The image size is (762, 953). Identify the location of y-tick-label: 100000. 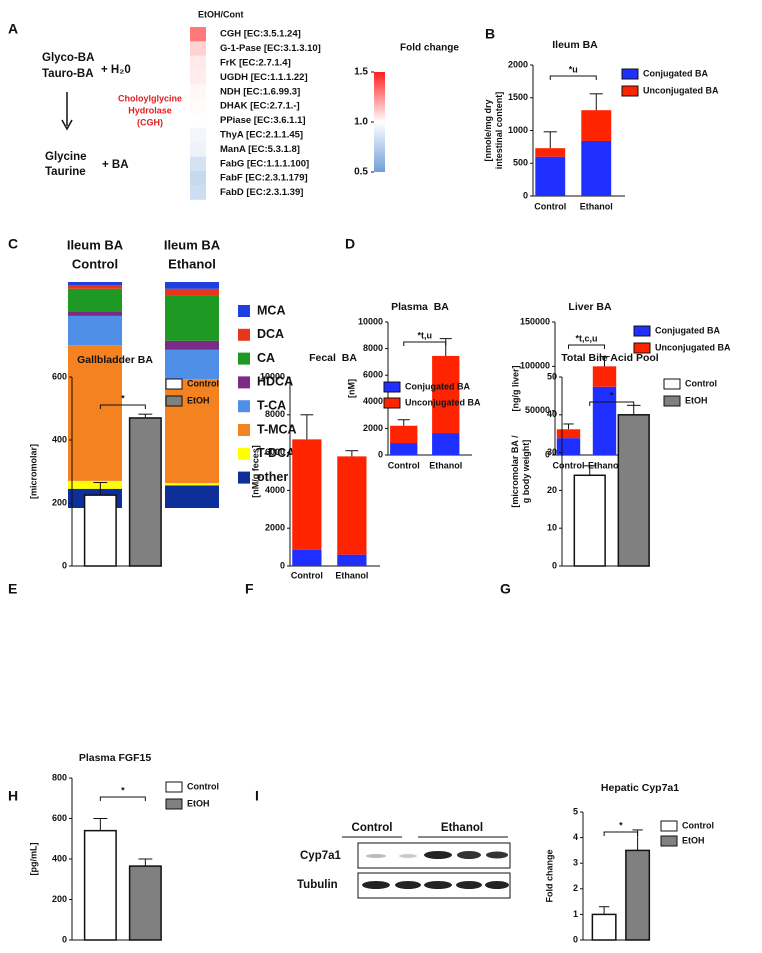
(535, 366).